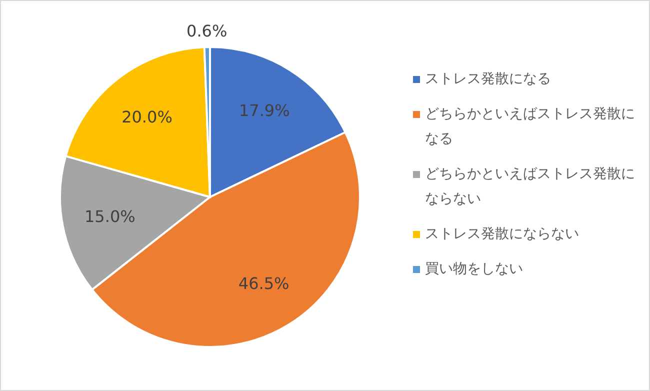  Describe the element at coordinates (264, 110) in the screenshot. I see `data-label: 17.9%` at that location.